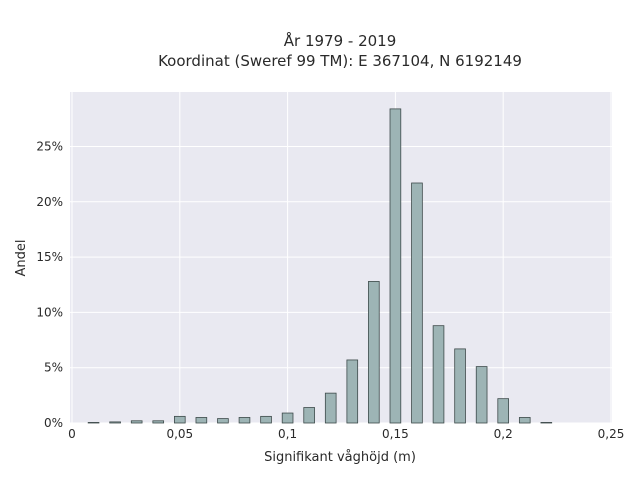 The height and width of the screenshot is (480, 640). Describe the element at coordinates (72, 434) in the screenshot. I see `x-tick-label: 0` at that location.